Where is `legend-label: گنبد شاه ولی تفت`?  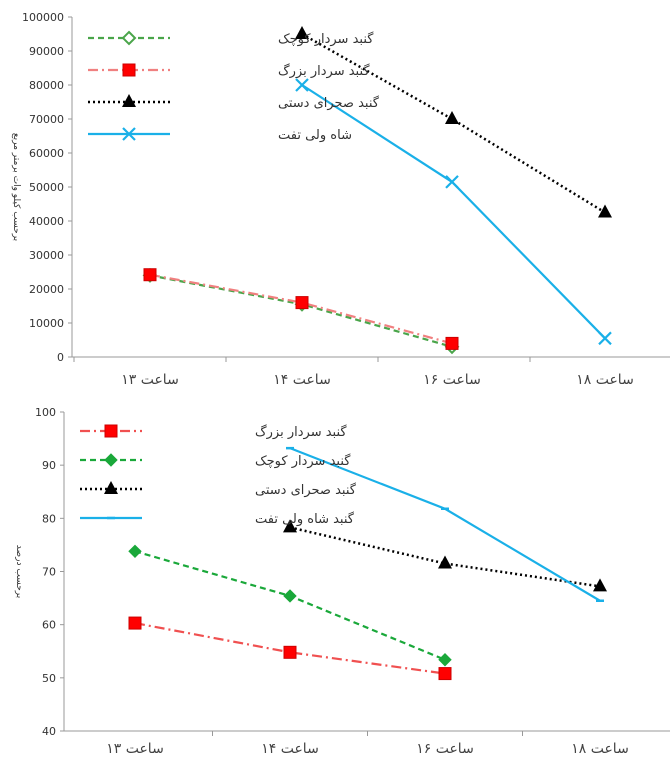
legend-label: گنبد شاه ولی تفت is located at coordinates (305, 519).